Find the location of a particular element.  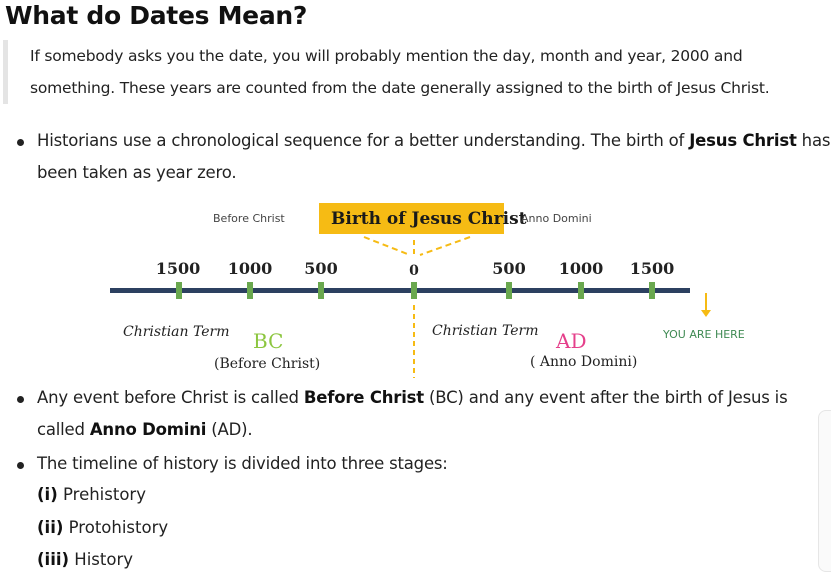

tick-label-zero: 0 is located at coordinates (414, 271).